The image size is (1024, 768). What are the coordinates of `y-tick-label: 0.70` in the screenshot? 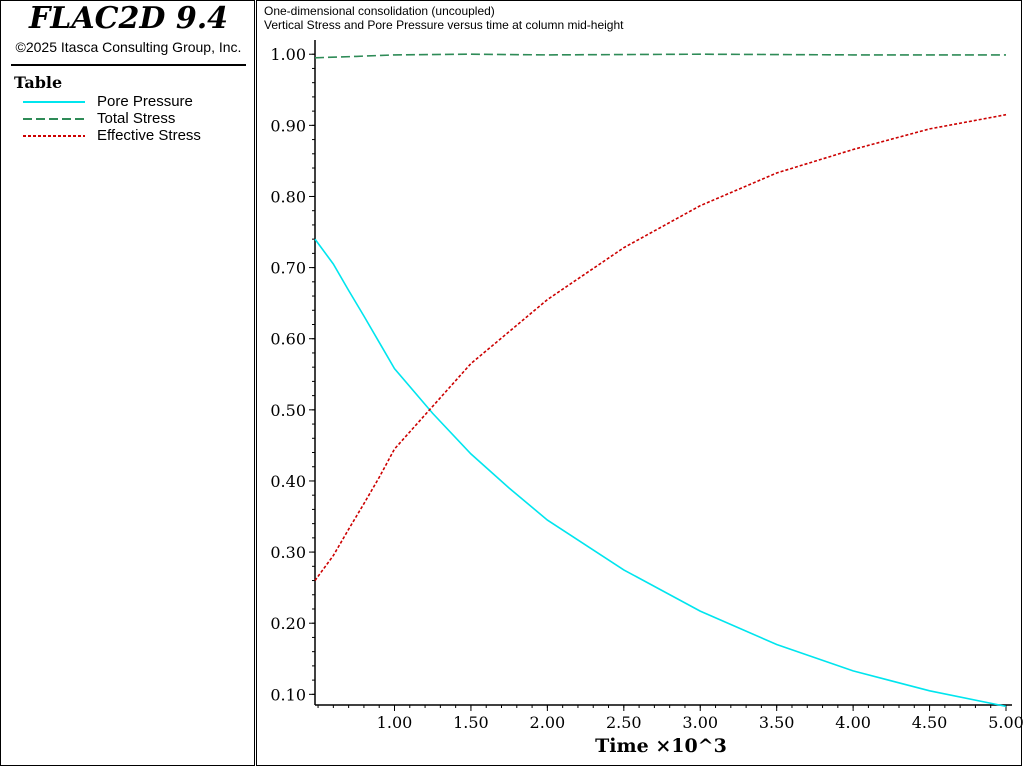 It's located at (288, 268).